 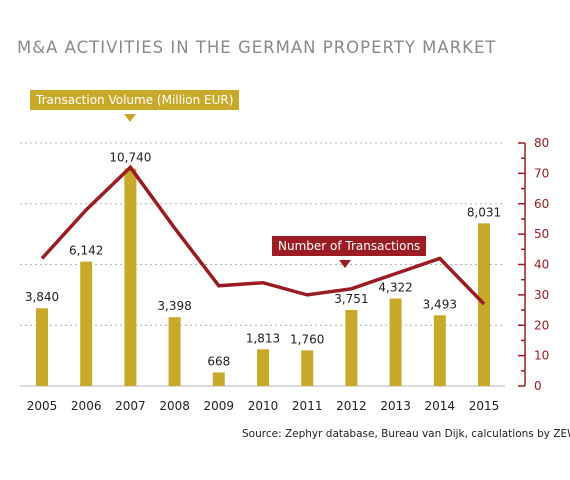 I want to click on bar-2008, so click(x=174, y=351).